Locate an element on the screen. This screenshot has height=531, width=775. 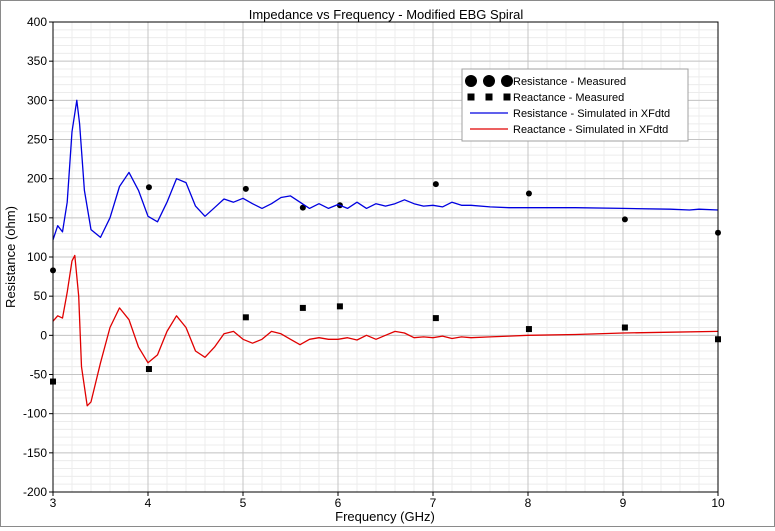
y-tick-label: -100 is located at coordinates (35, 414).